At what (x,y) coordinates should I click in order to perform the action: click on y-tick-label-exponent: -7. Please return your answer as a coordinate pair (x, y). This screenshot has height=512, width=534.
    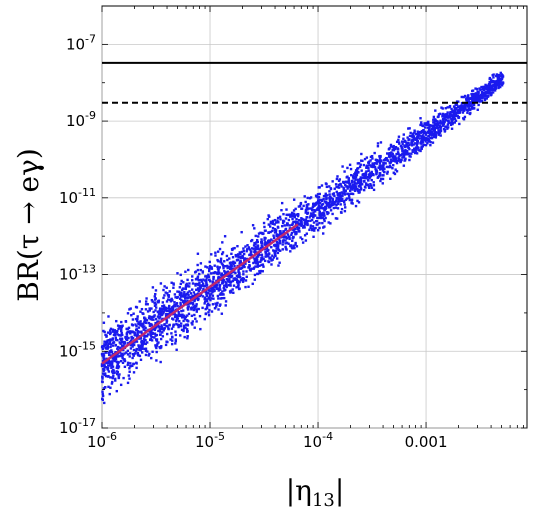
    Looking at the image, I should click on (90, 38).